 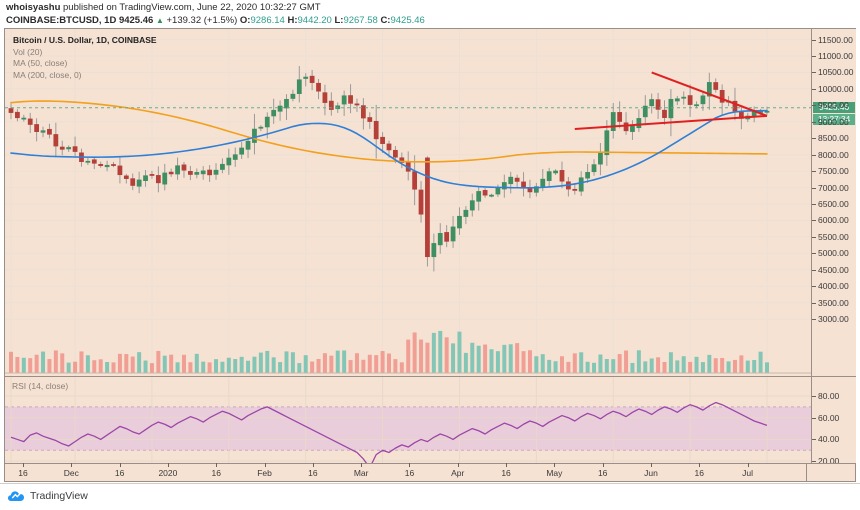 What do you see at coordinates (834, 119) in the screenshot?
I see `current-time-badge: 13:27:34` at bounding box center [834, 119].